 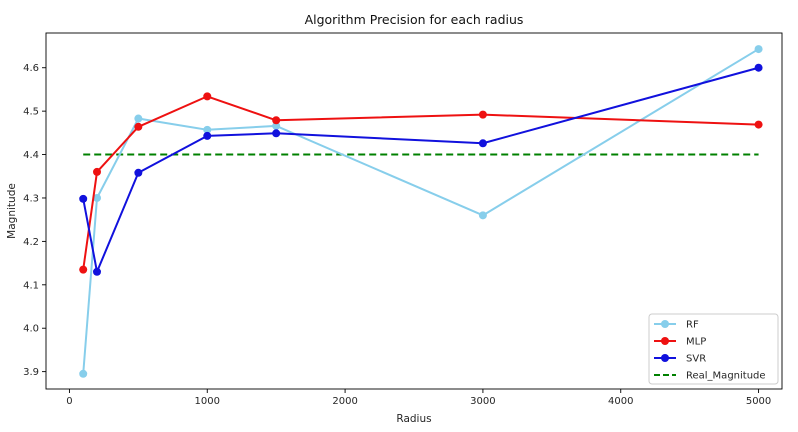 What do you see at coordinates (31, 372) in the screenshot?
I see `y-tick-label: 3.9` at bounding box center [31, 372].